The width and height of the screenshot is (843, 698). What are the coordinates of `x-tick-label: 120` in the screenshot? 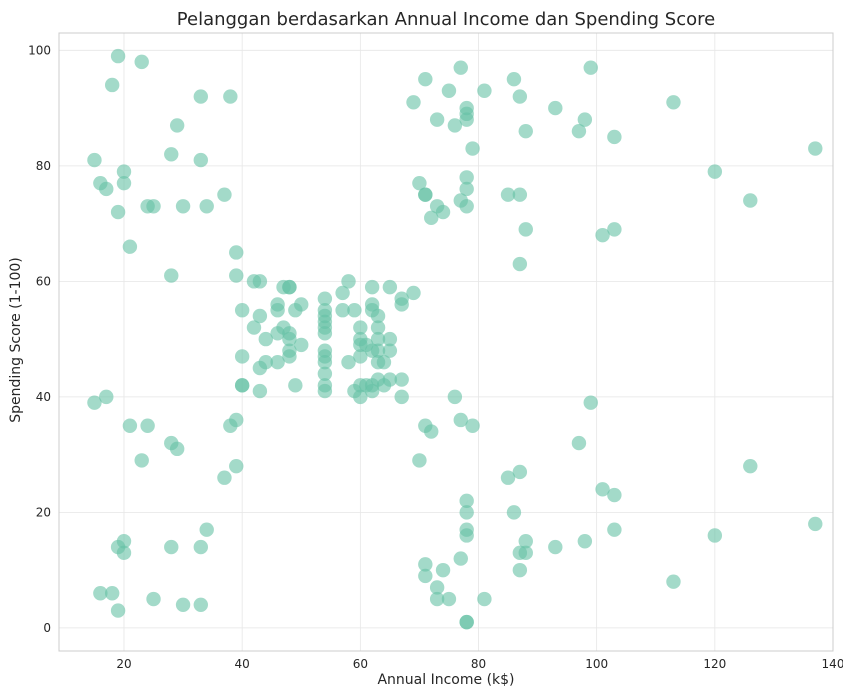 It's located at (714, 664).